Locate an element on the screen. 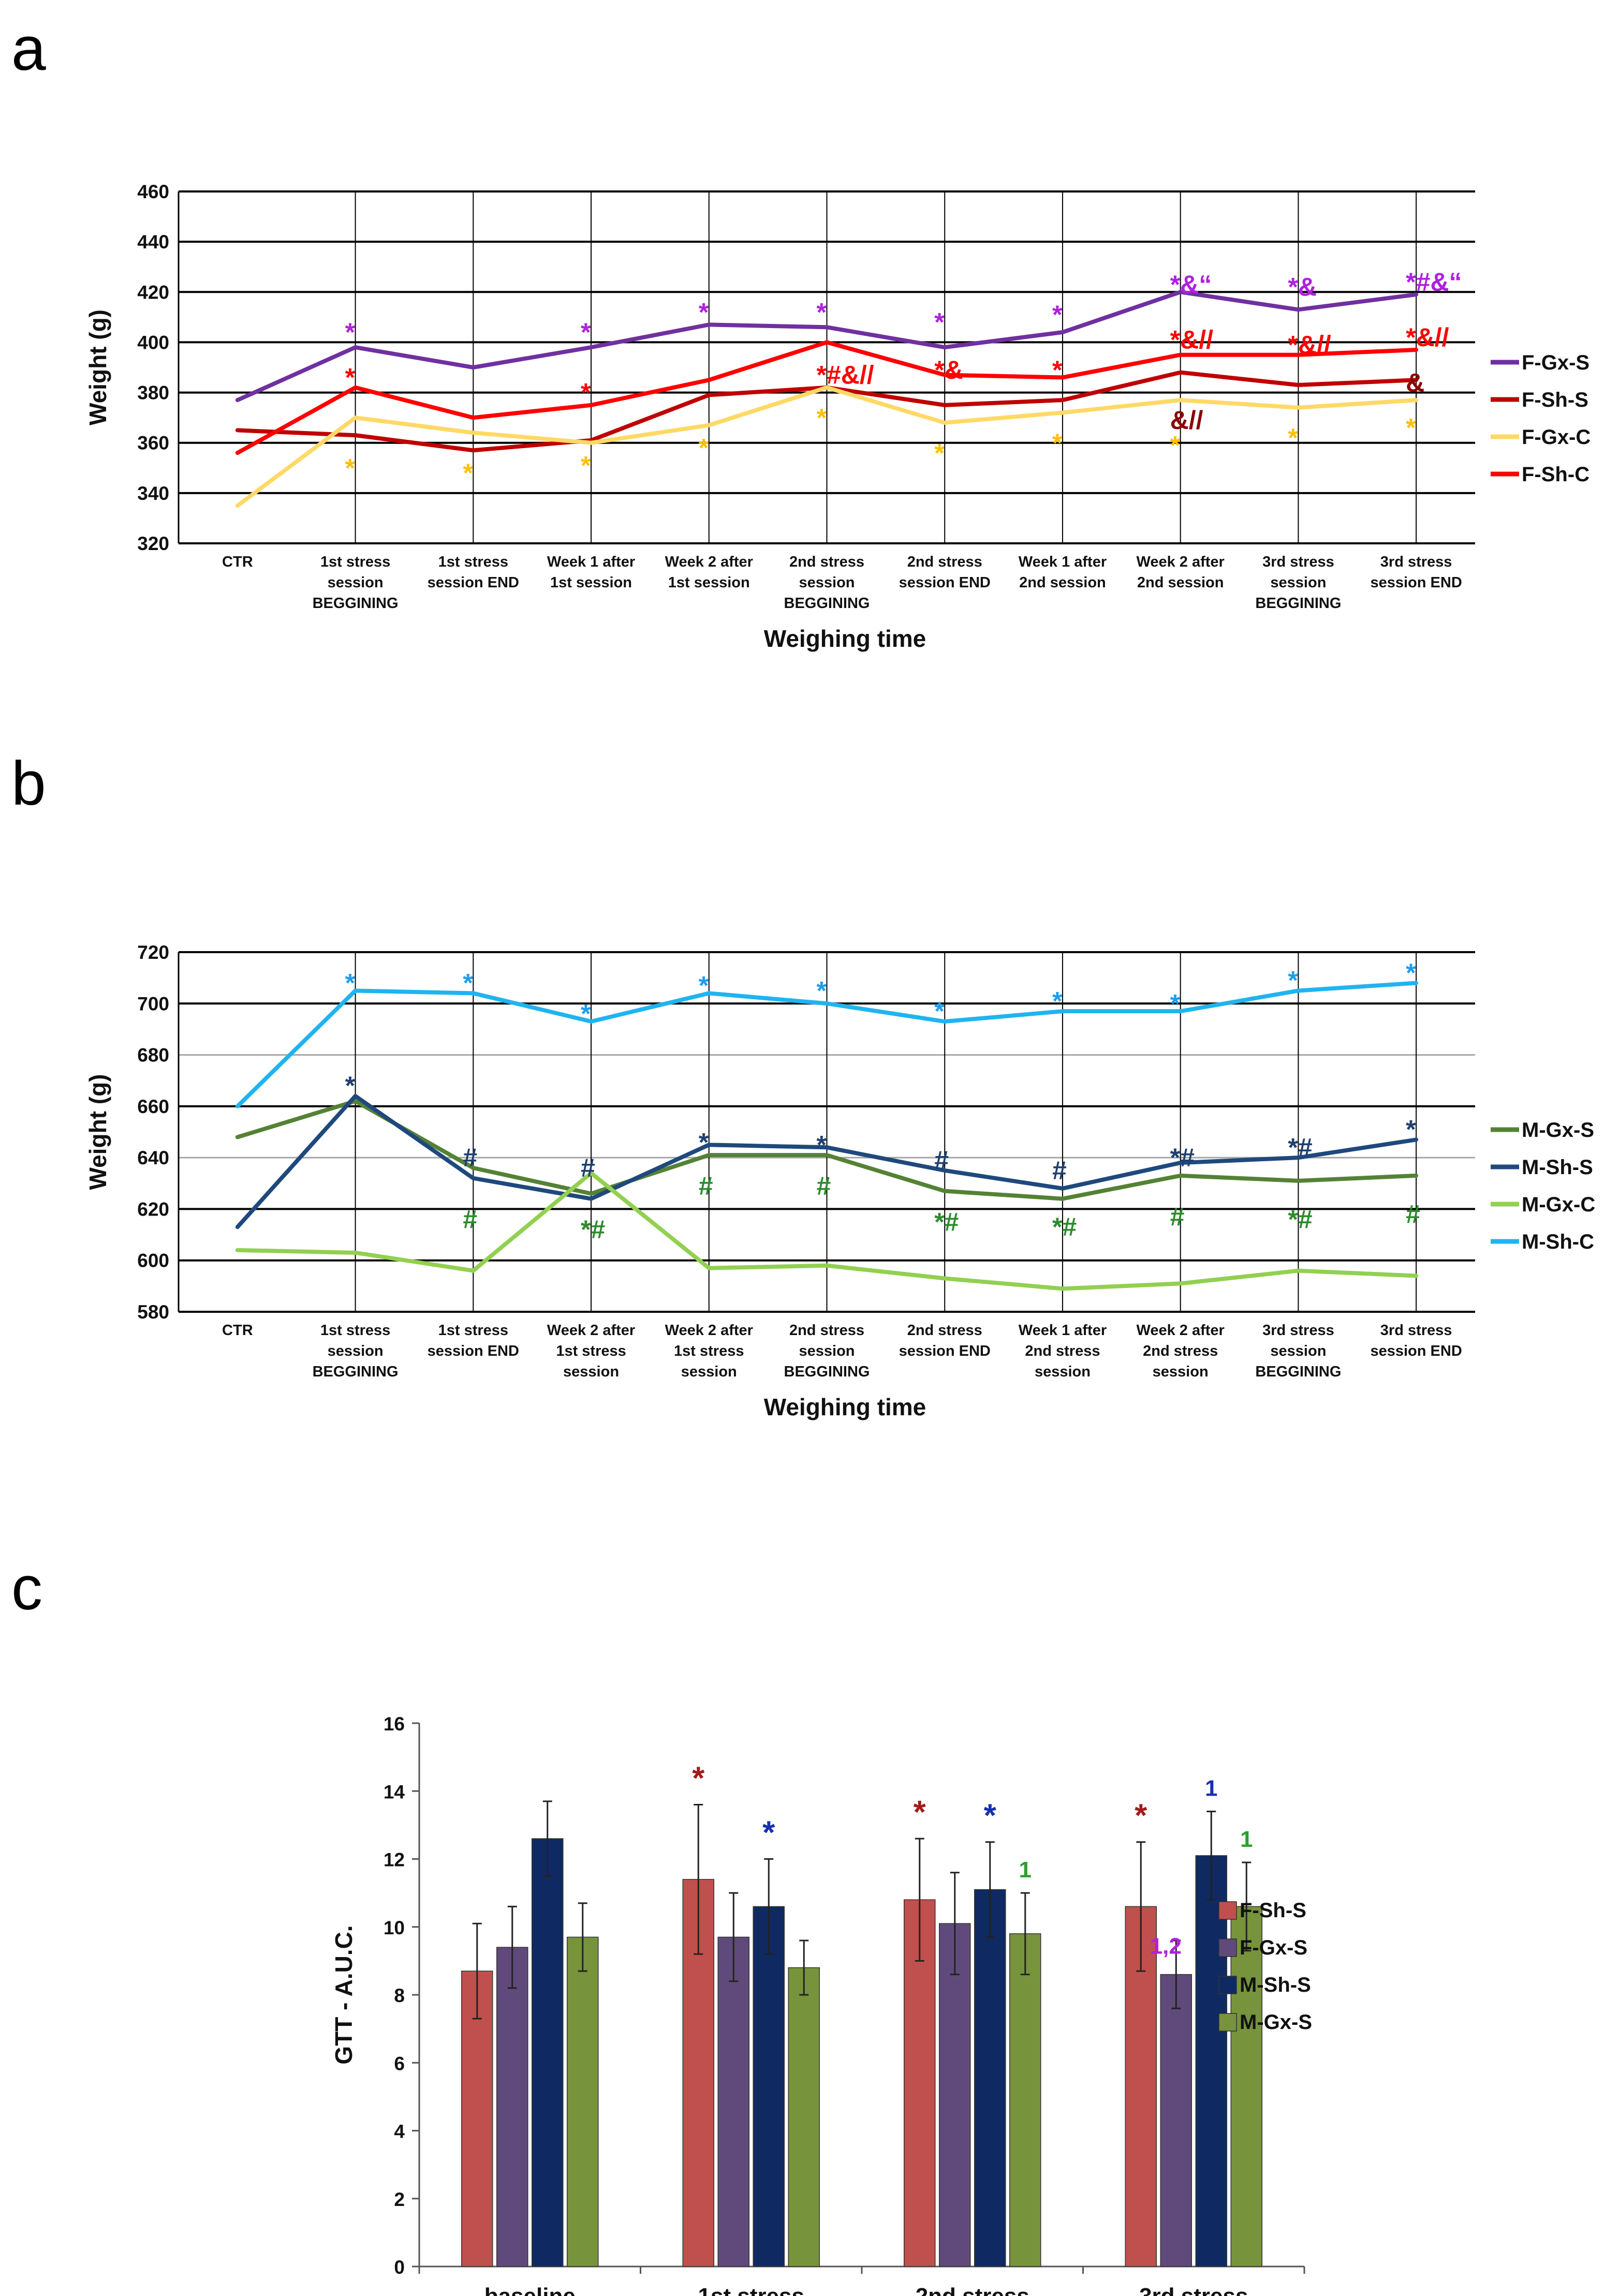 The height and width of the screenshot is (2296, 1619). y-tick-label: 4 is located at coordinates (400, 2131).